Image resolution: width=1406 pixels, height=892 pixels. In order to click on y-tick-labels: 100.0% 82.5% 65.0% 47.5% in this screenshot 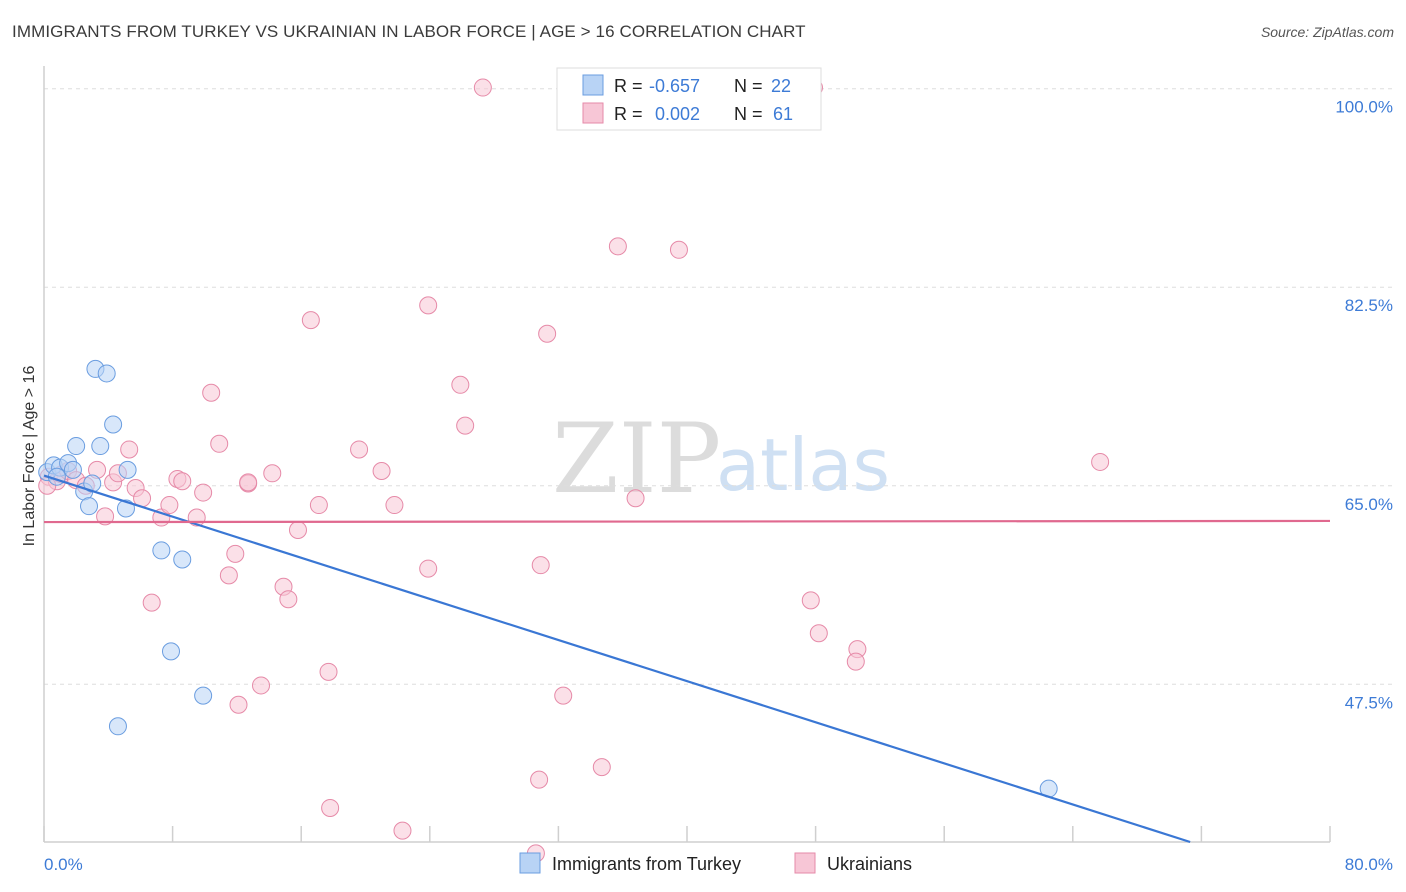, I will do `click(1364, 405)`.